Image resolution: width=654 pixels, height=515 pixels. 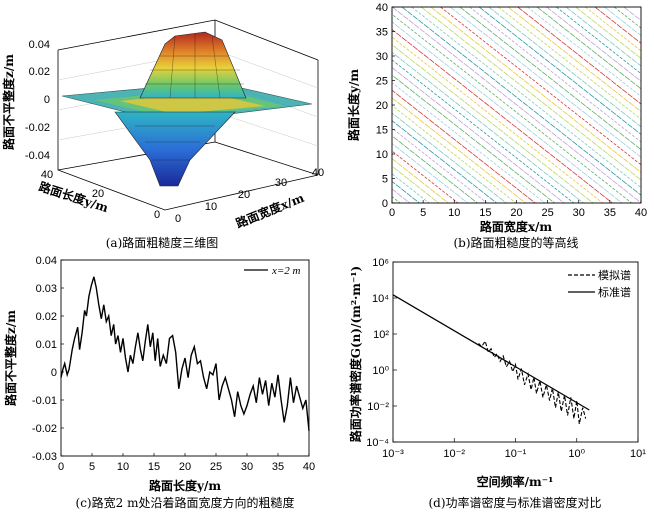 I want to click on z-tick: 0.02, so click(x=39, y=72).